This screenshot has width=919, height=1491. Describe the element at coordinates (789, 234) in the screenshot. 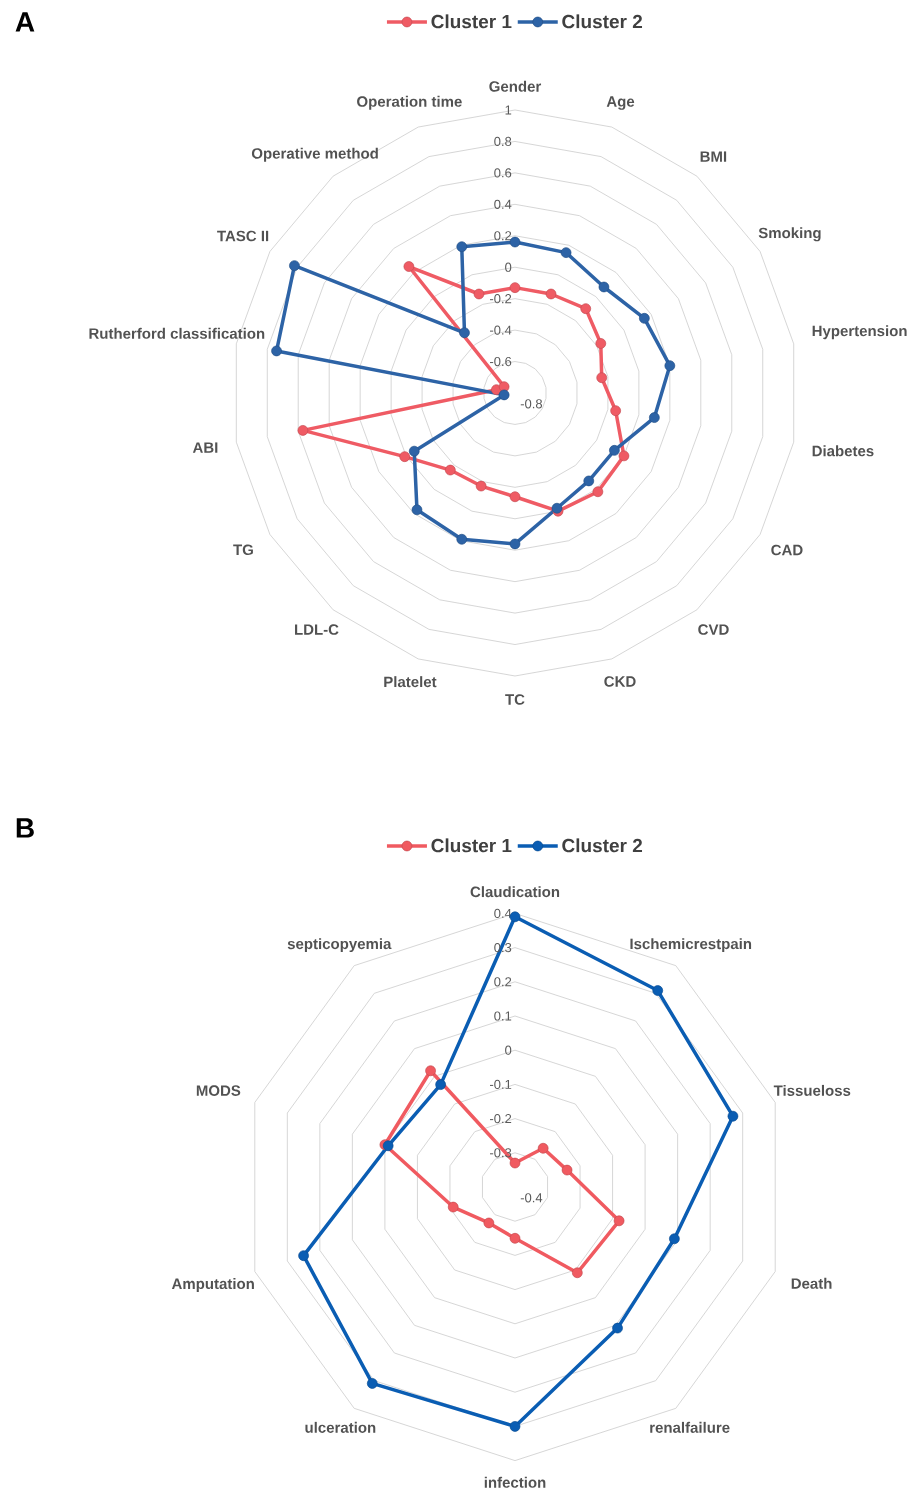

I see `spoke-label: Smoking` at that location.